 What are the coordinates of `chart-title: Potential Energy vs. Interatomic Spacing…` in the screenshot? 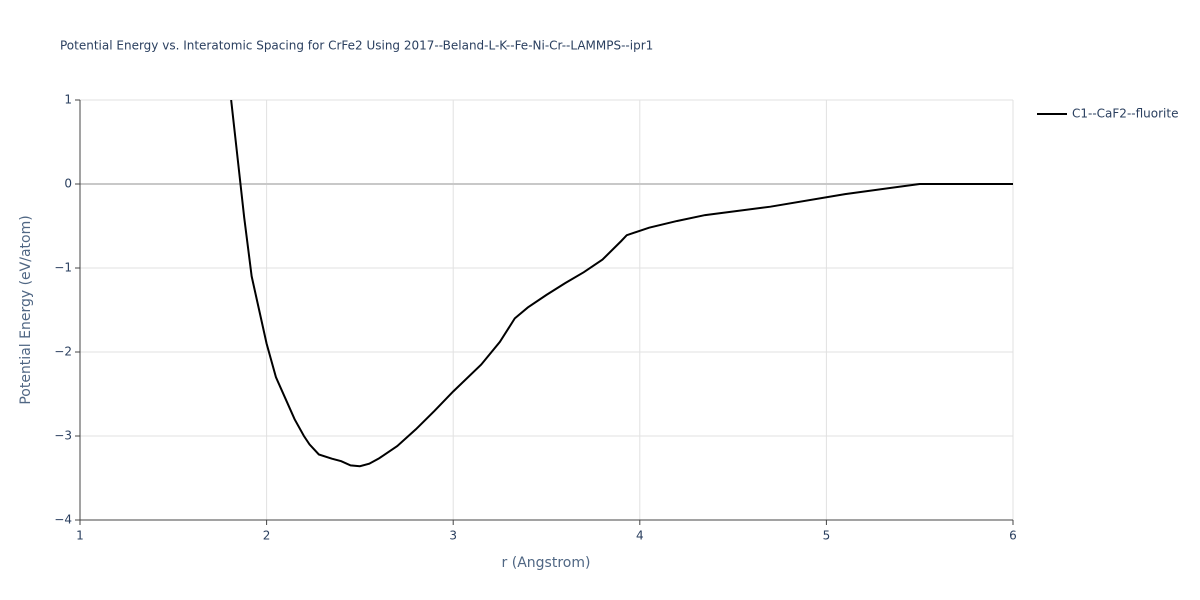 It's located at (356, 46).